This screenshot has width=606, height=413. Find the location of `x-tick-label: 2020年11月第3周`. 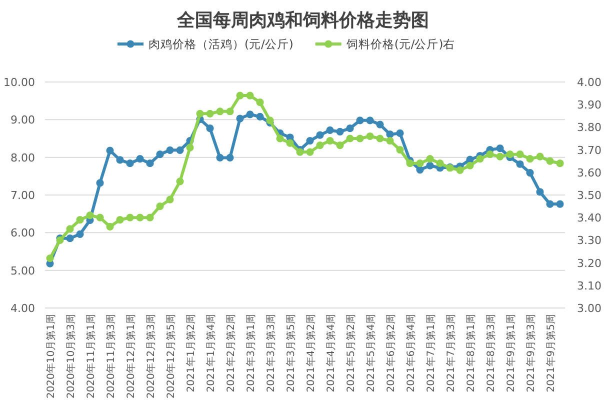

x-tick-label: 2020年11月第3周 is located at coordinates (111, 356).